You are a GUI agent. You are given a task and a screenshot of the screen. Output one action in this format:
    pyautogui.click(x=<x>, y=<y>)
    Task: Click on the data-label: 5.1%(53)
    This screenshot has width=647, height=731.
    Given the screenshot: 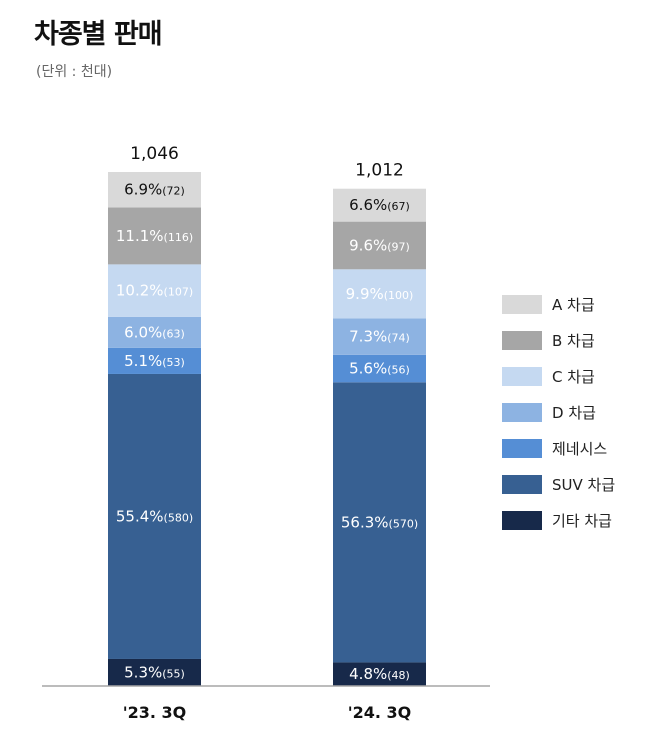 What is the action you would take?
    pyautogui.click(x=154, y=361)
    